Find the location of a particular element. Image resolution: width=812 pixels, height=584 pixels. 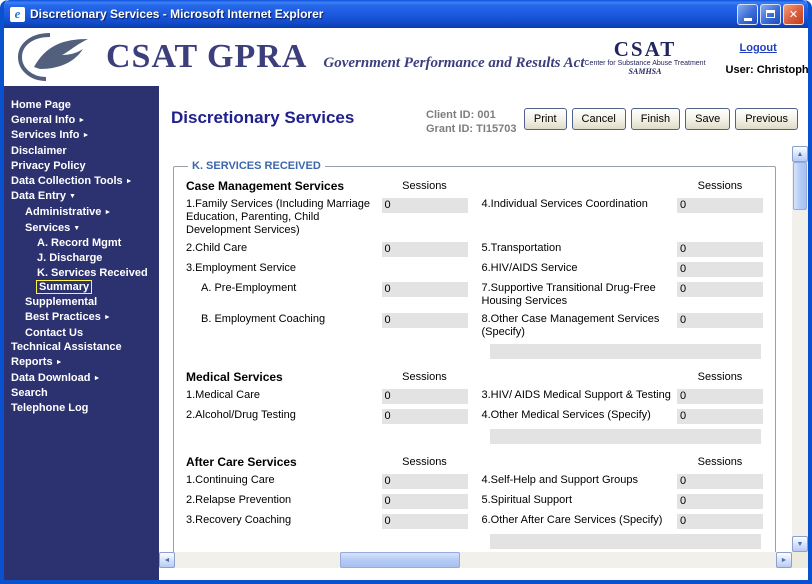

sidebar-item-technical-assistance: Technical Assistance is located at coordinates (81, 347).